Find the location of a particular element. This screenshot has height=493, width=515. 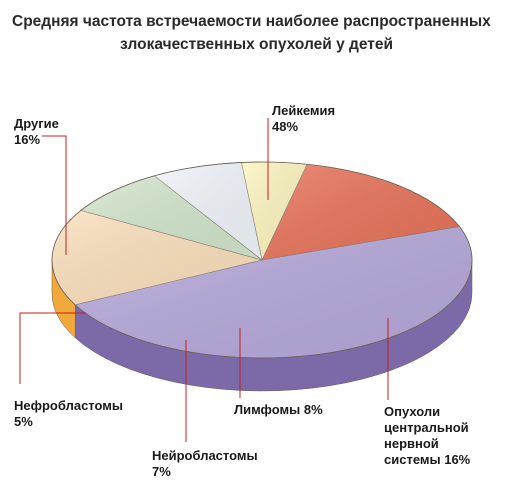

slice-label-line: 48% is located at coordinates (285, 126).